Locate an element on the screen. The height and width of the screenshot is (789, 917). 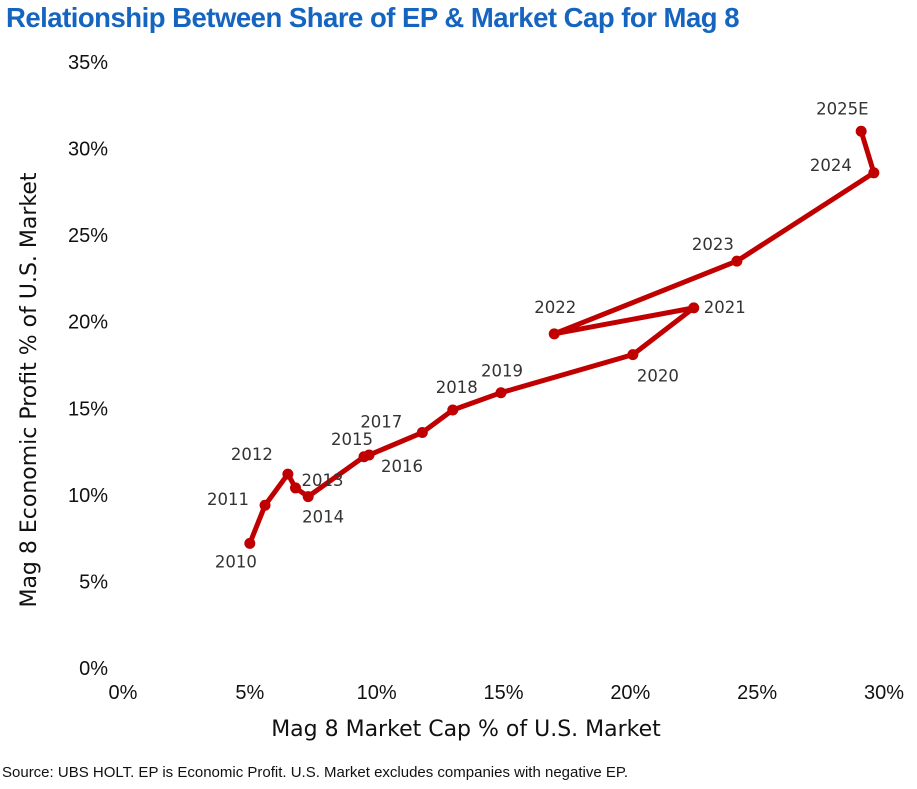
point-label: 2023 is located at coordinates (713, 244).